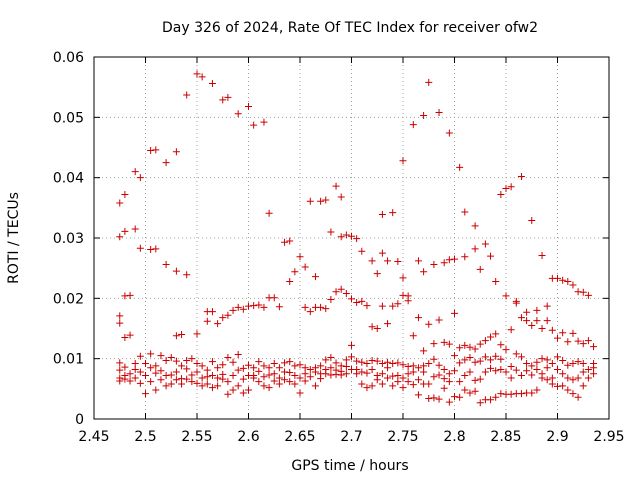 This screenshot has height=480, width=640. I want to click on x-tick-label: 2.95, so click(608, 437).